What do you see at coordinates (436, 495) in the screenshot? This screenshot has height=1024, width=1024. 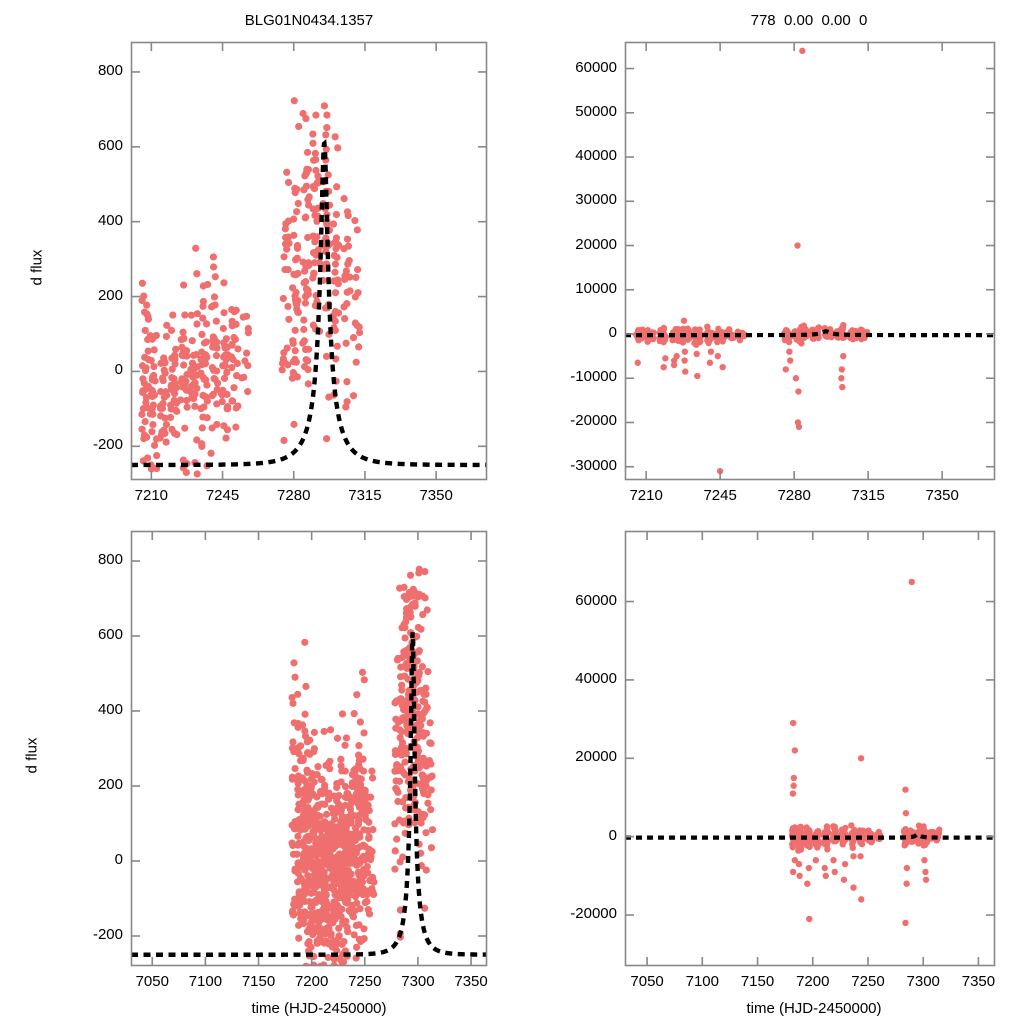 I see `x-tick-label-top-left-4: 7350` at bounding box center [436, 495].